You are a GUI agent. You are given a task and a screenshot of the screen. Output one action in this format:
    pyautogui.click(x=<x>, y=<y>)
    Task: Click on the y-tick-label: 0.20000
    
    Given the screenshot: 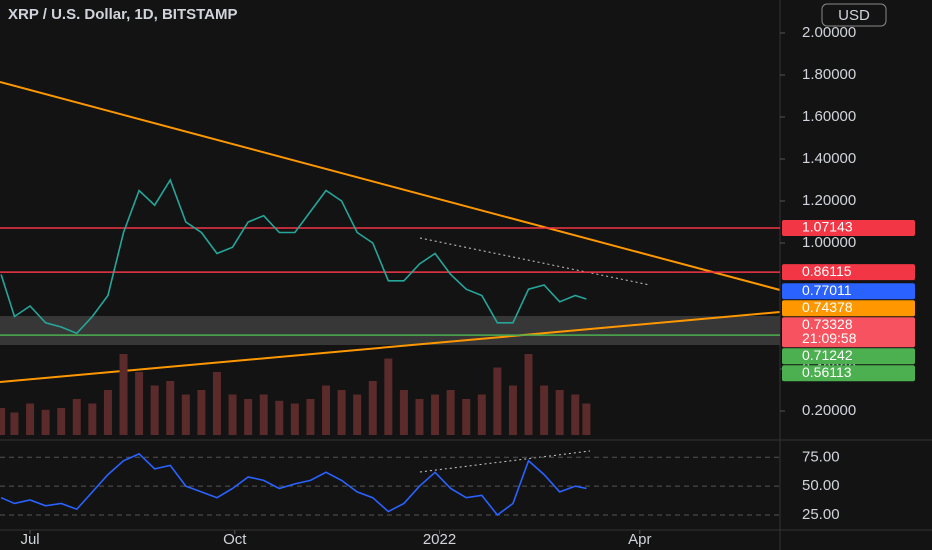 What is the action you would take?
    pyautogui.click(x=829, y=410)
    